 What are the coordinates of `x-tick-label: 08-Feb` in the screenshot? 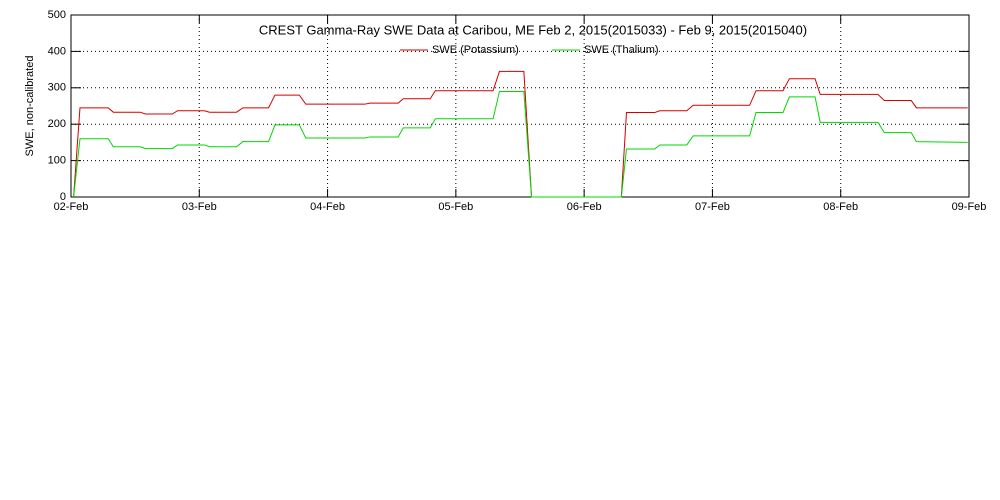 It's located at (840, 207).